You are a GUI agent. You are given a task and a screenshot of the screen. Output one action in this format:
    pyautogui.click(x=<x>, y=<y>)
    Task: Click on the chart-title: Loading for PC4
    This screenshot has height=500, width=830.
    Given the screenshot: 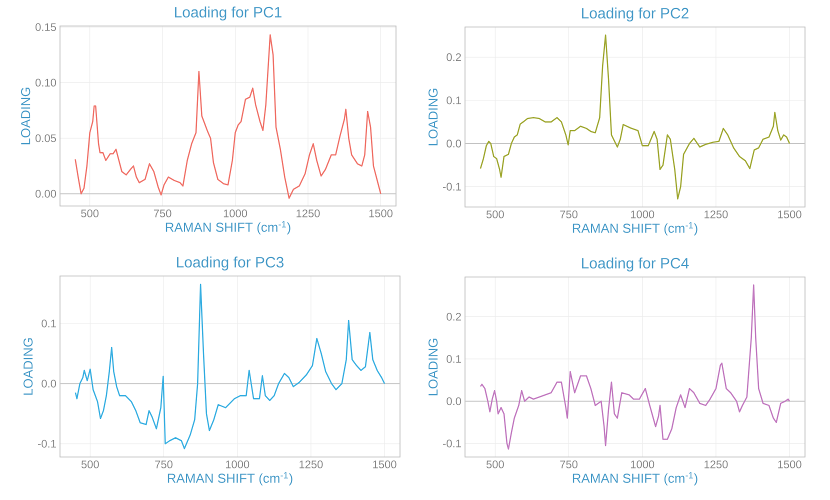 What is the action you would take?
    pyautogui.click(x=635, y=265)
    